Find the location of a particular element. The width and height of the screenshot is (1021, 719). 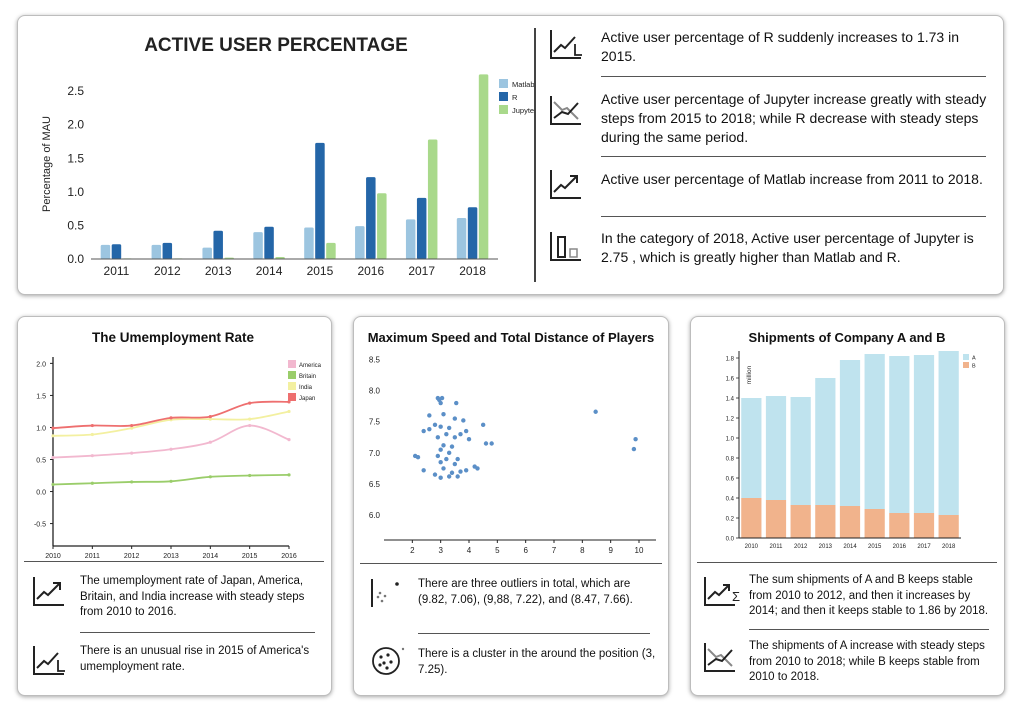

y-tick-label: 7.0 is located at coordinates (375, 453).